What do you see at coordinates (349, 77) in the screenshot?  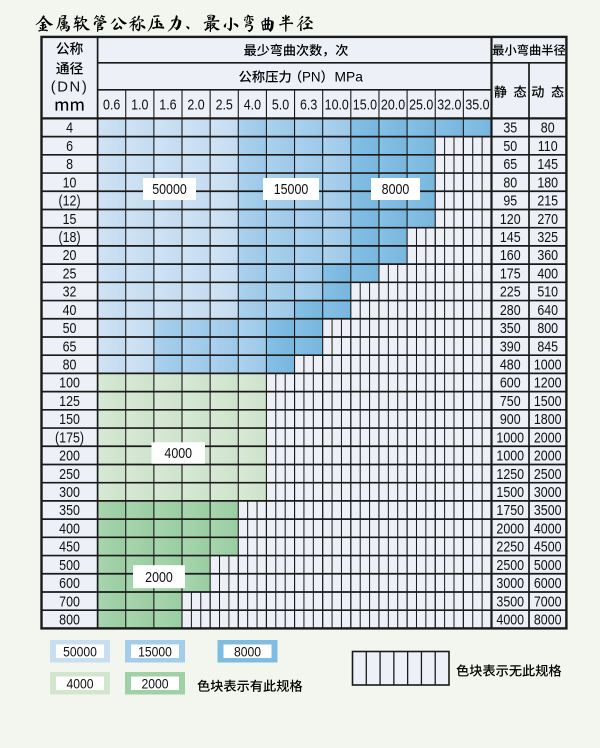 I see `svg-text: MPa` at bounding box center [349, 77].